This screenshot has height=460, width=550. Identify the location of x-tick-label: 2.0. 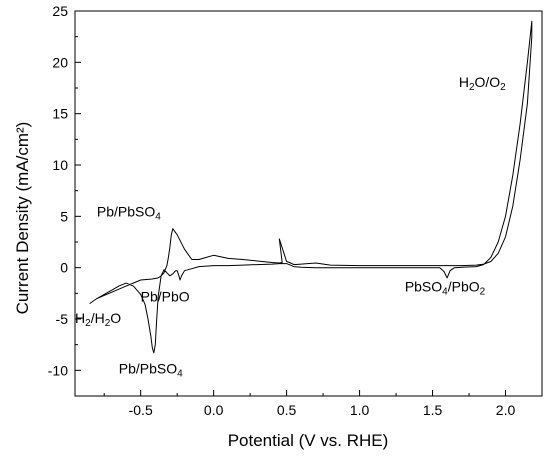
(506, 410).